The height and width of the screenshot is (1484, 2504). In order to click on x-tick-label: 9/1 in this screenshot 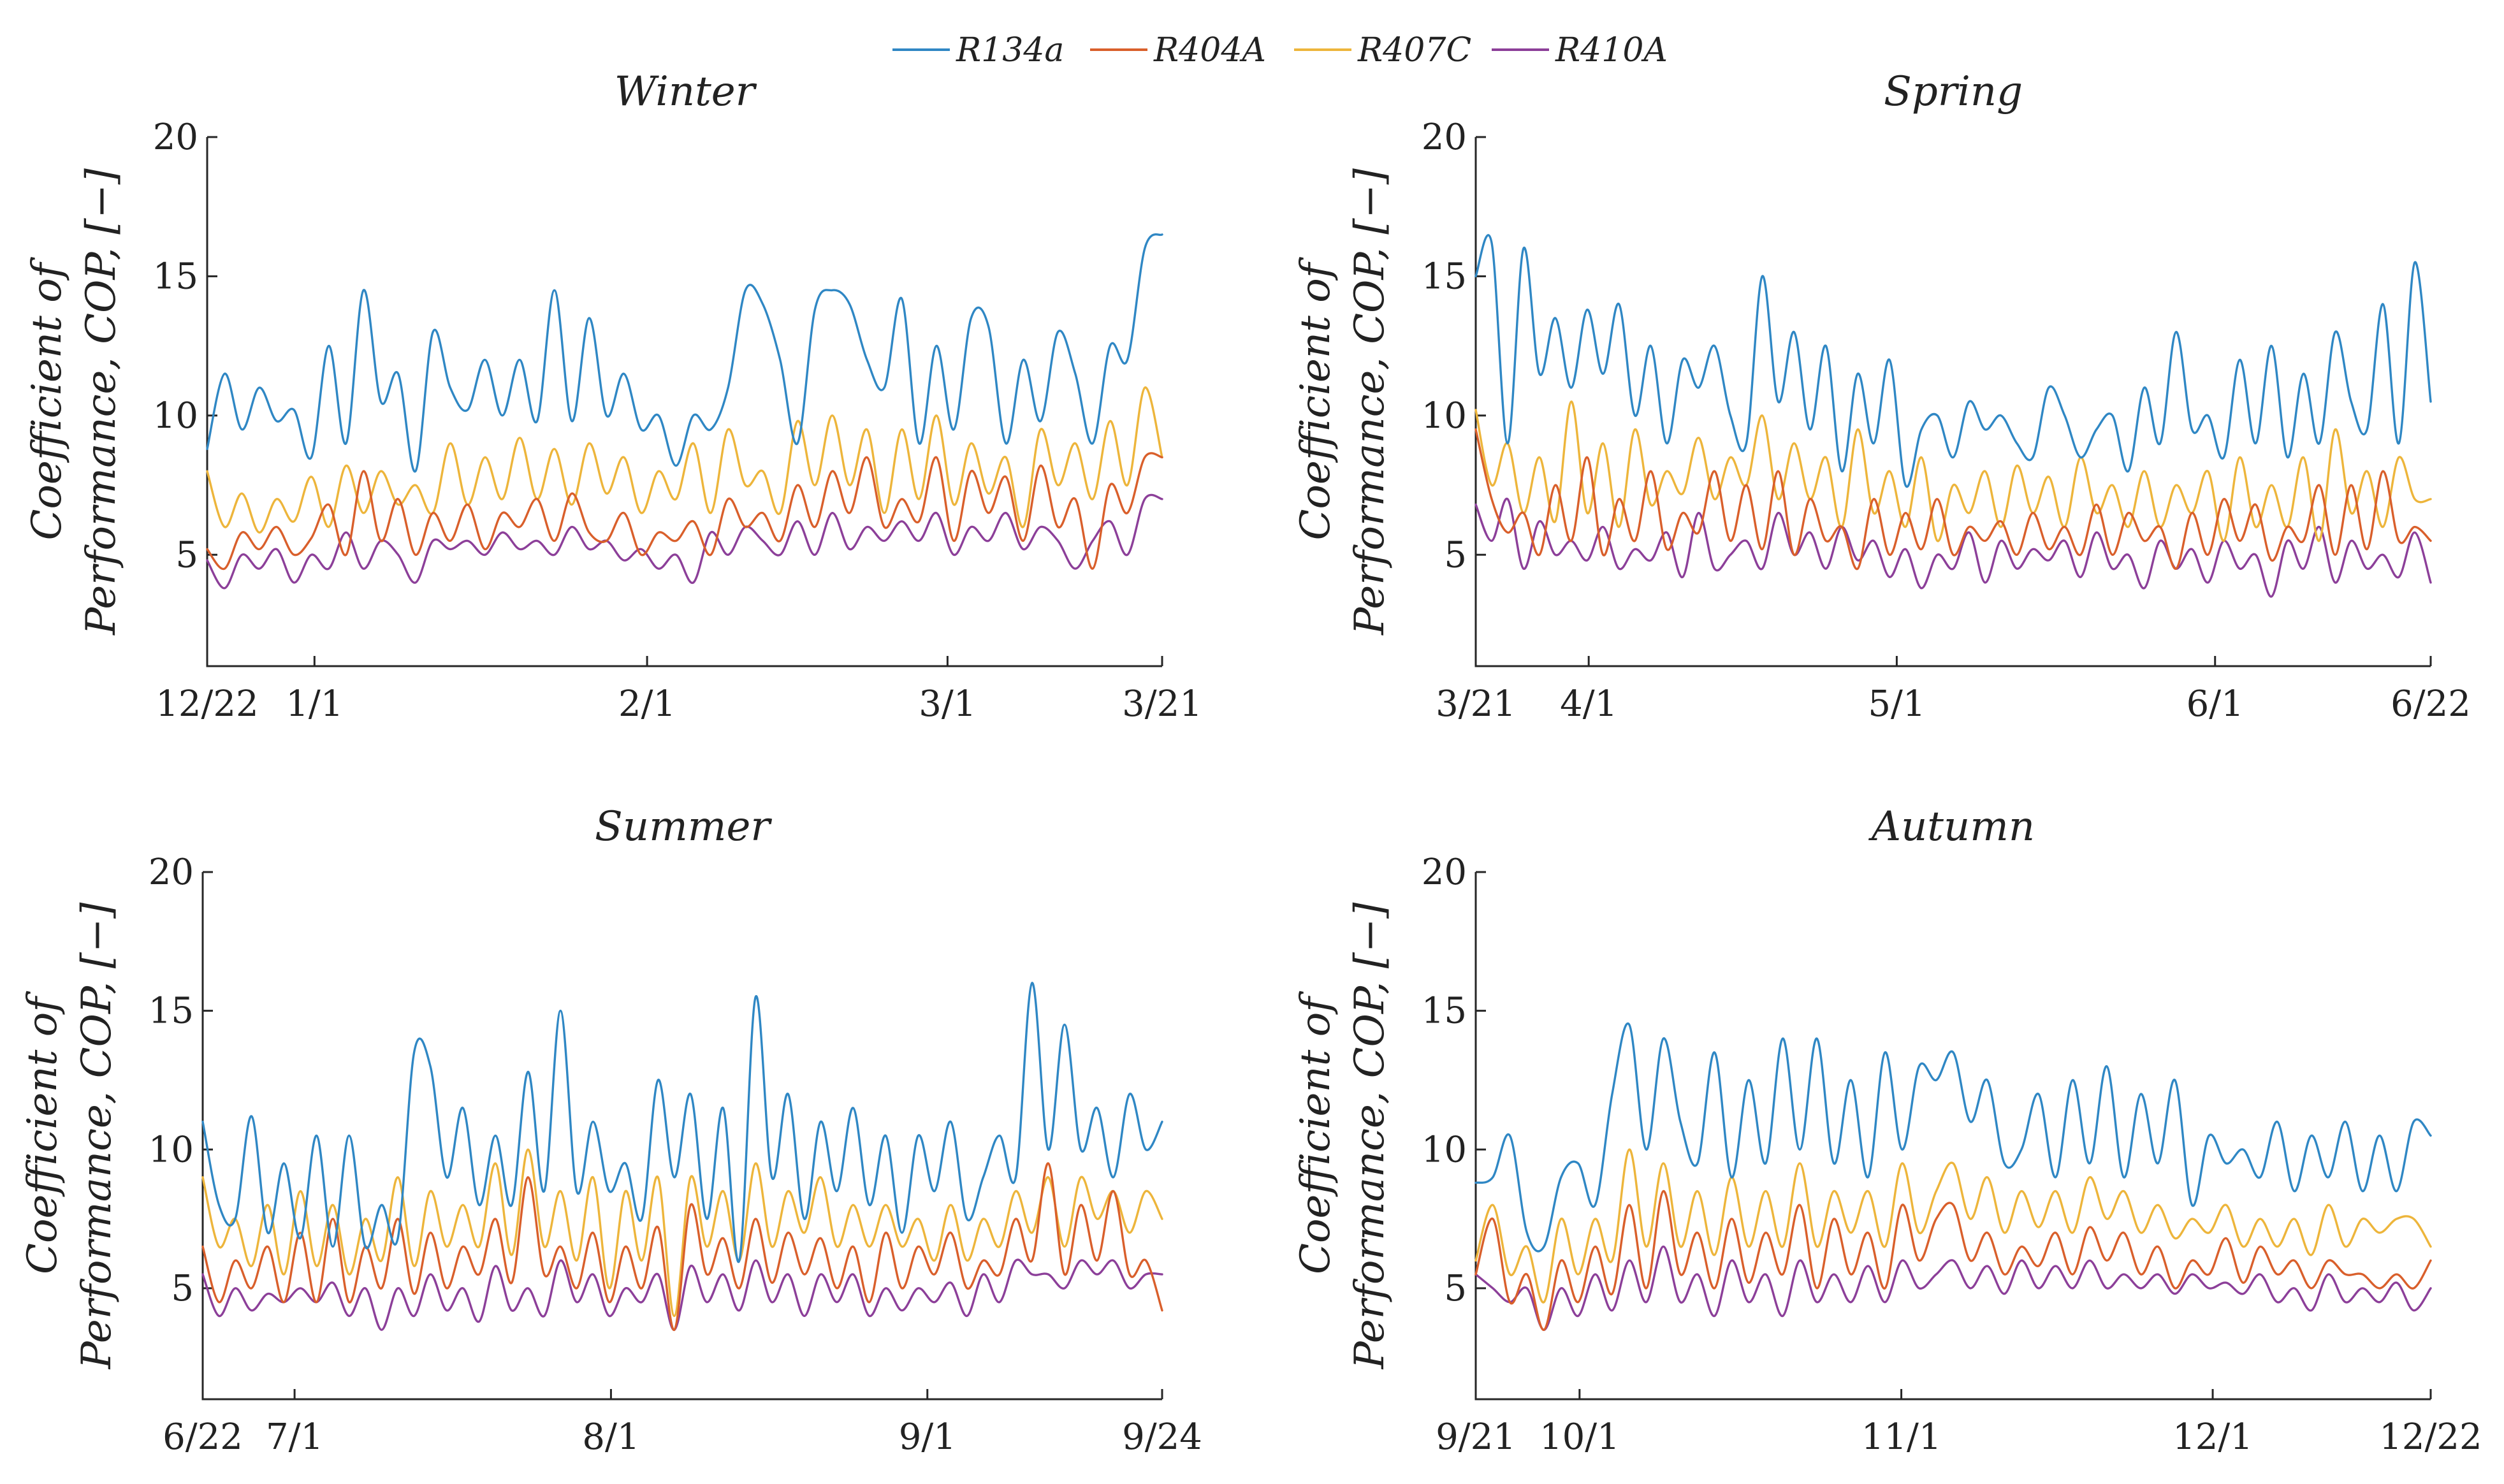, I will do `click(927, 1437)`.